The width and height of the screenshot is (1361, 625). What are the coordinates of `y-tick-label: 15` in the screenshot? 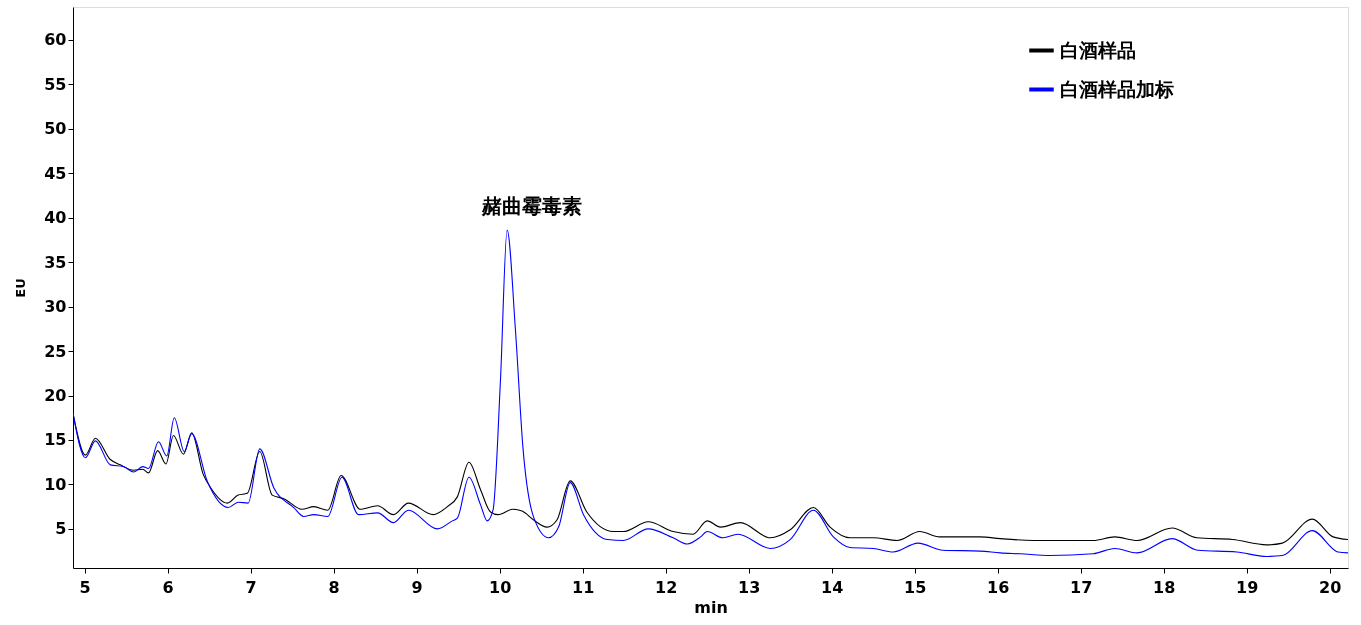 It's located at (55, 440).